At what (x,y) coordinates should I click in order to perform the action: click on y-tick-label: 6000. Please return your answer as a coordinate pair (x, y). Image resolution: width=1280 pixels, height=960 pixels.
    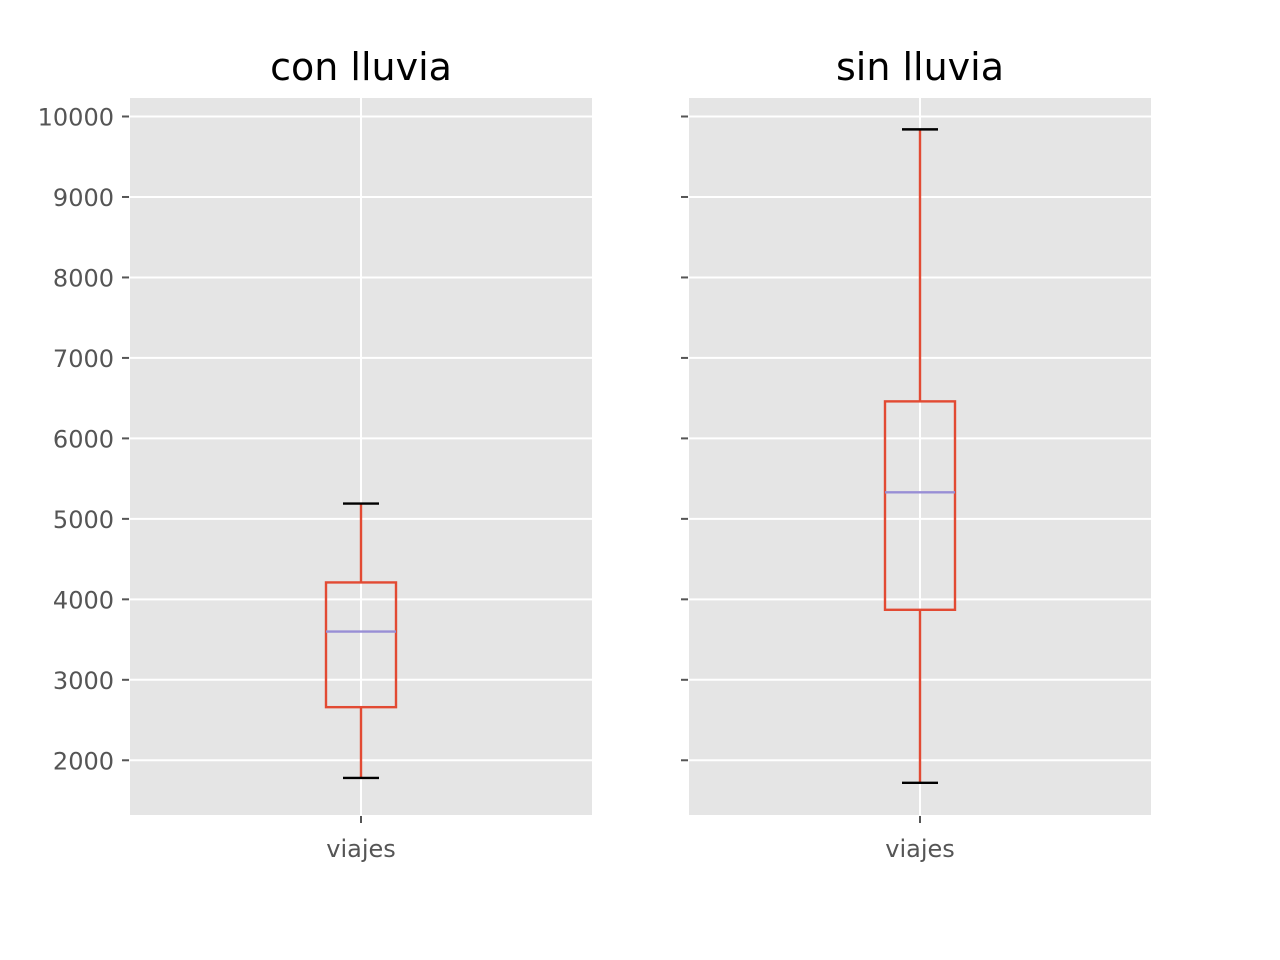
    Looking at the image, I should click on (83, 439).